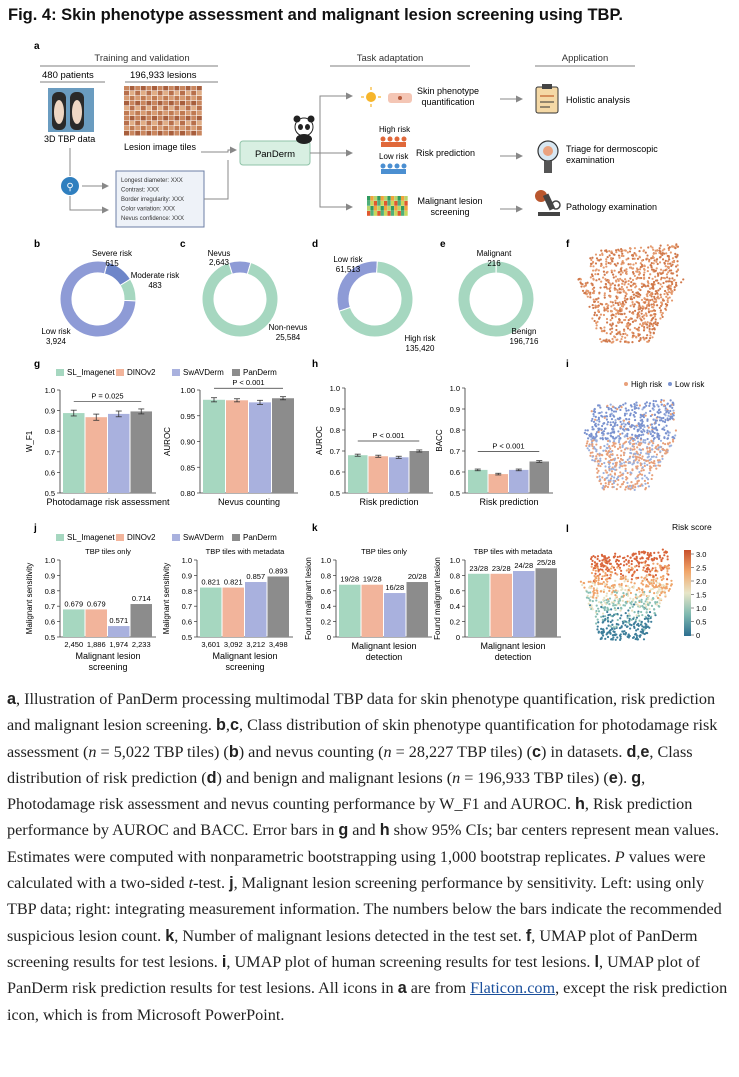 This screenshot has height=1077, width=739. I want to click on y-tick-label: 0.2, so click(455, 622).